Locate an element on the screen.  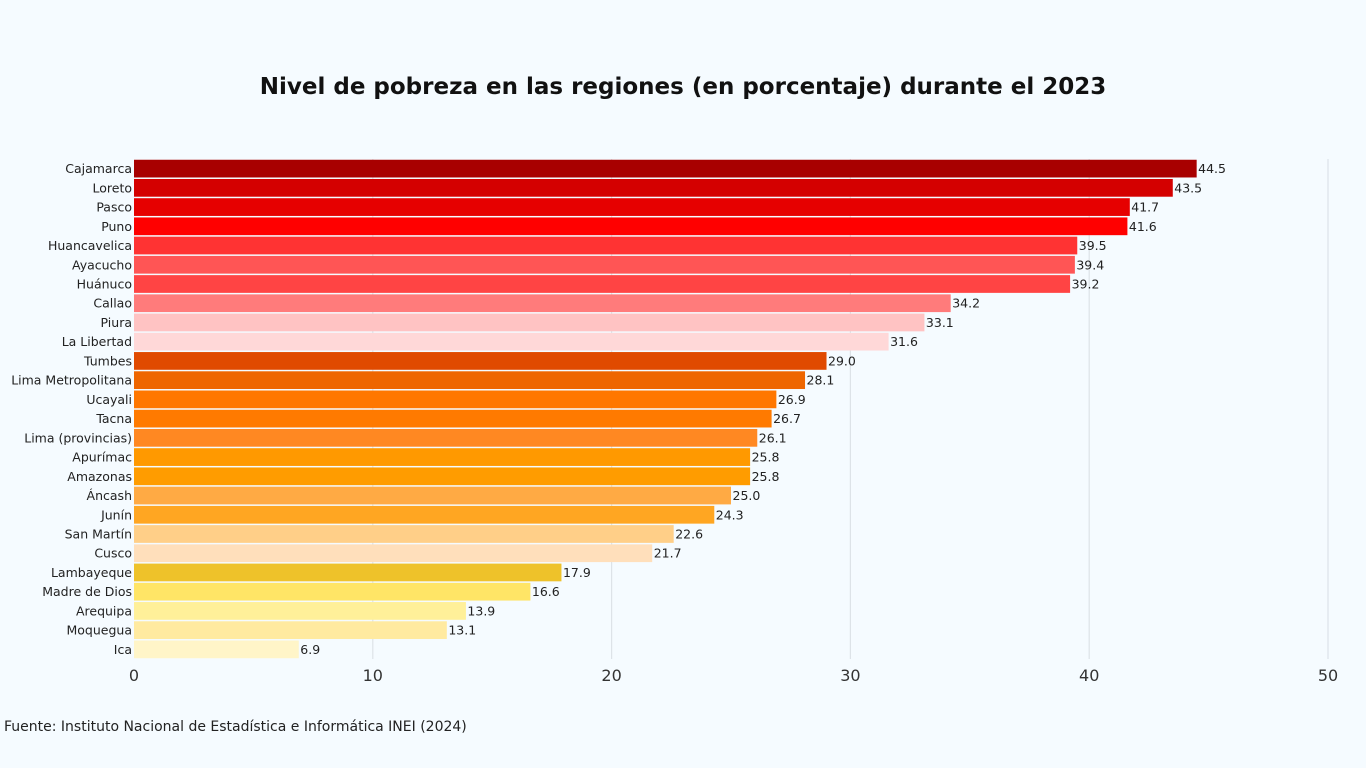
category-label: Lambayeque is located at coordinates (91, 572).